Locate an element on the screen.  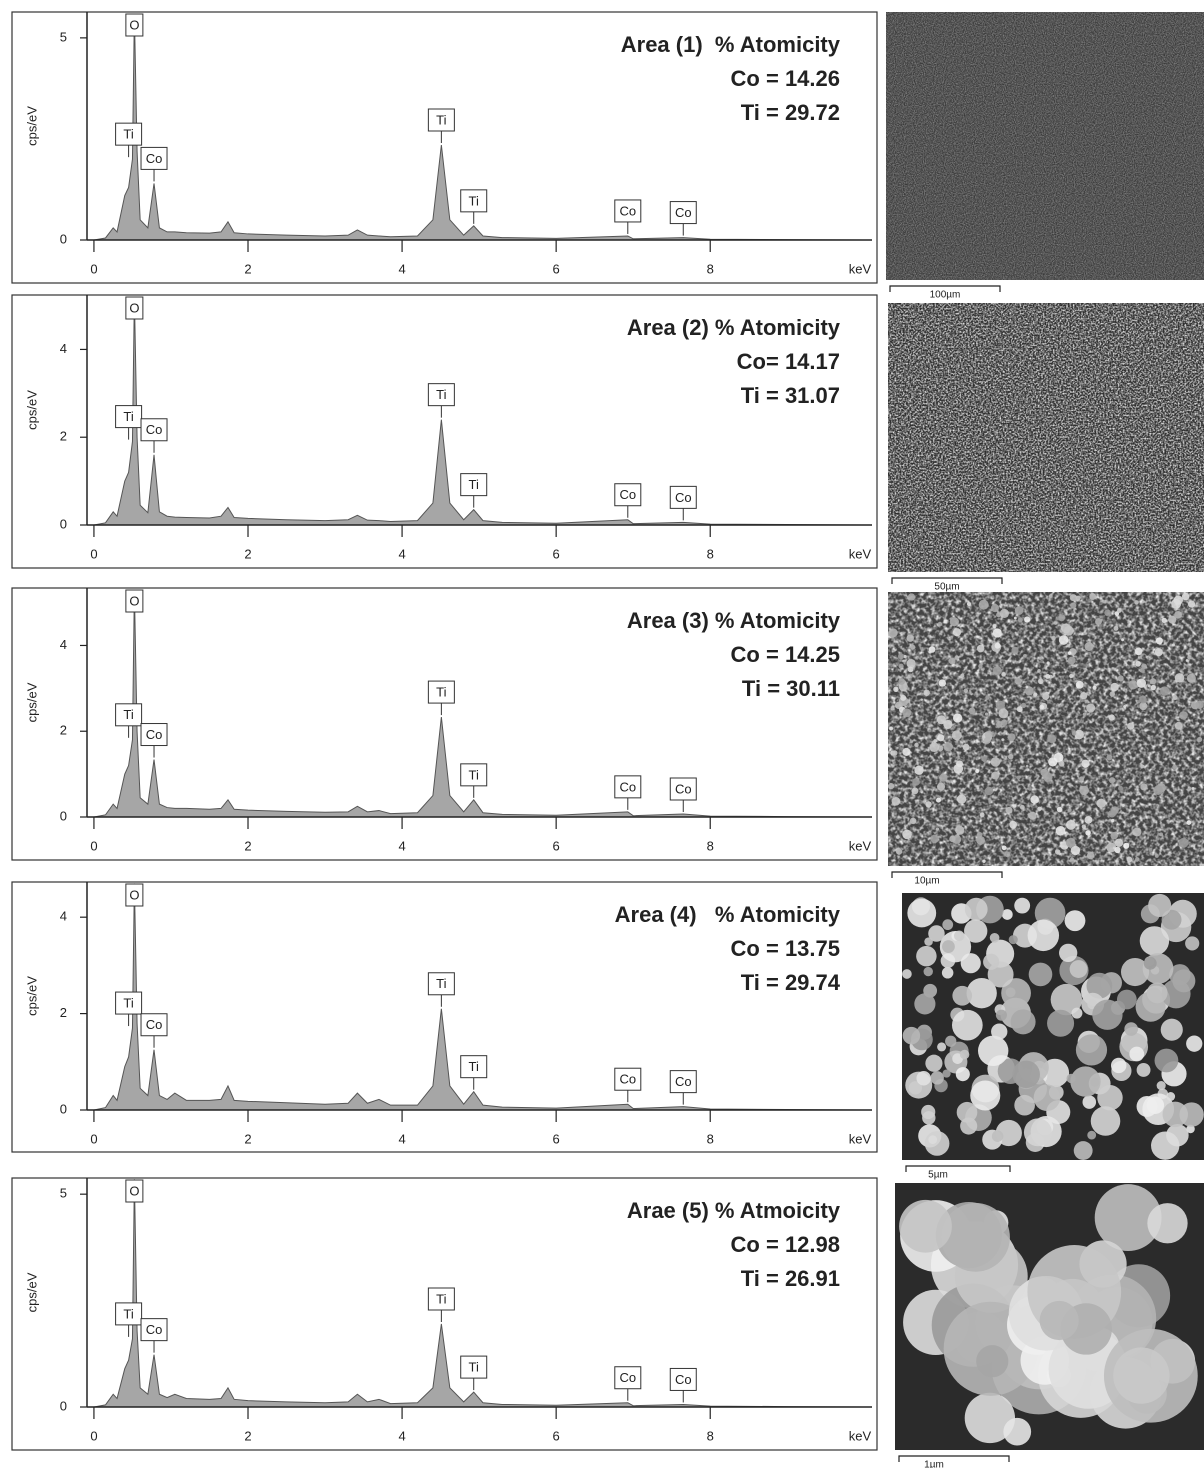
x-axis-label: keV is located at coordinates (860, 1435).